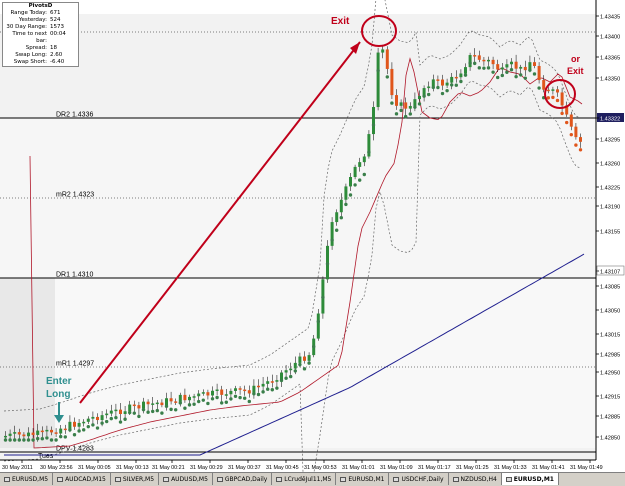 Image resolution: width=625 pixels, height=486 pixels. What do you see at coordinates (82, 479) in the screenshot?
I see `chart-tab: AUDCAD,M15` at bounding box center [82, 479].